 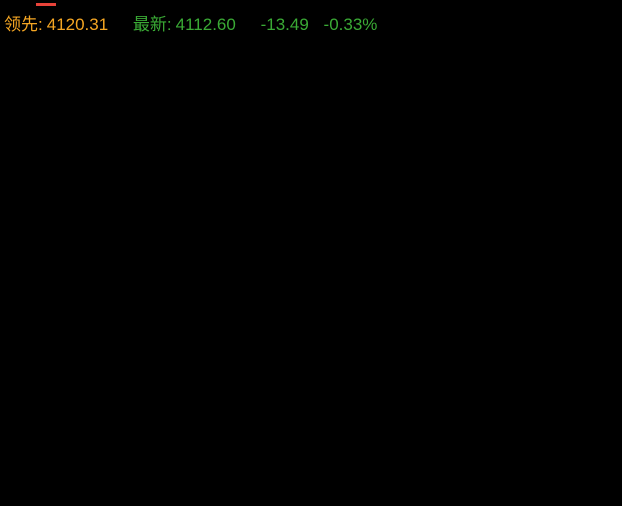 What do you see at coordinates (46, 4) in the screenshot?
I see `tab-indicator` at bounding box center [46, 4].